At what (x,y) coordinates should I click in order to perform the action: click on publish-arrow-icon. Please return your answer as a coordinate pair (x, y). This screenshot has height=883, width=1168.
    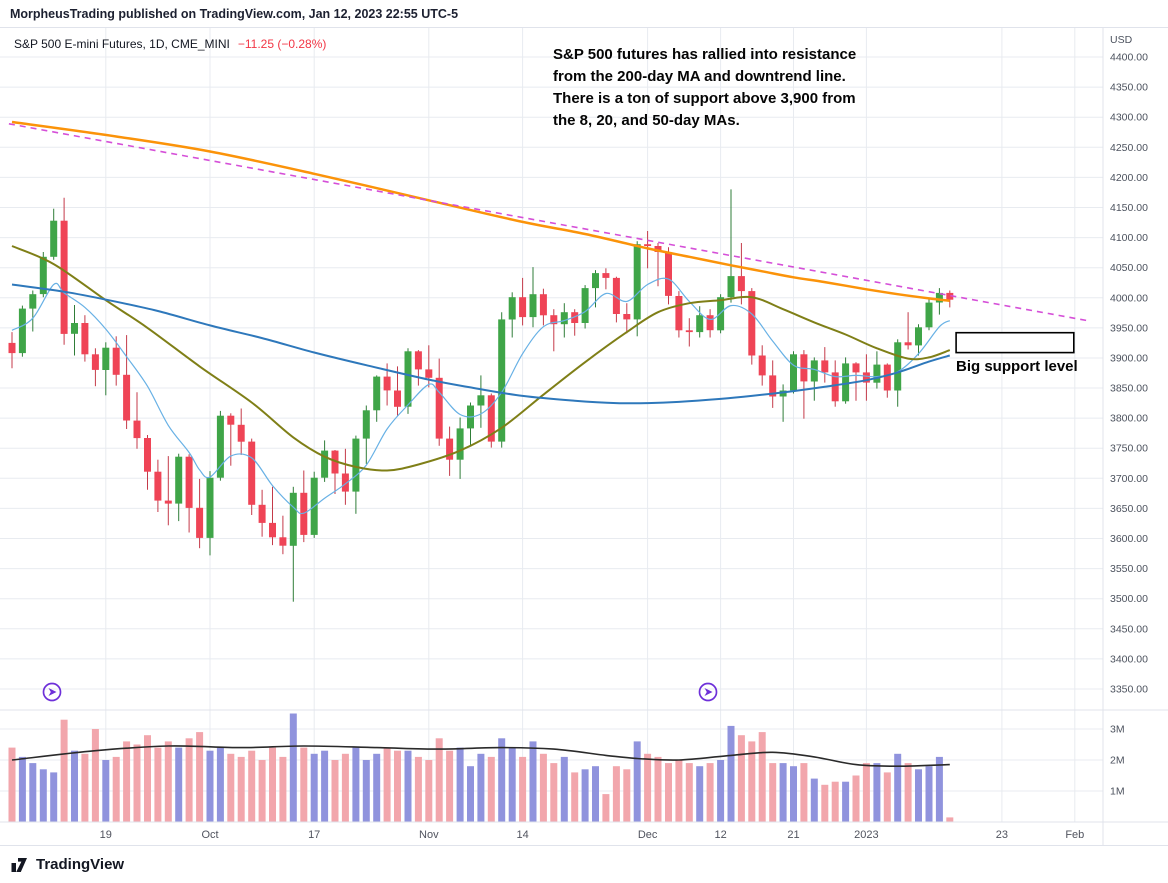
    Looking at the image, I should click on (708, 692).